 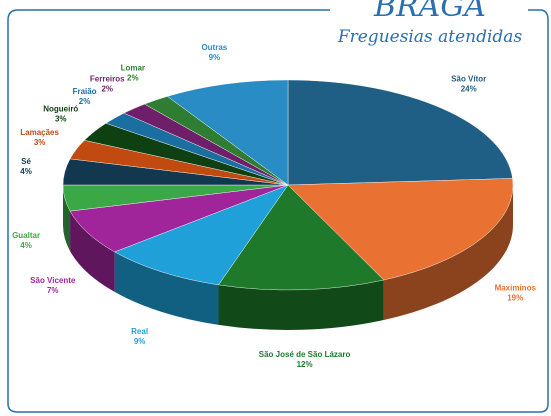 What do you see at coordinates (468, 78) in the screenshot?
I see `slice-label: São Vítor` at bounding box center [468, 78].